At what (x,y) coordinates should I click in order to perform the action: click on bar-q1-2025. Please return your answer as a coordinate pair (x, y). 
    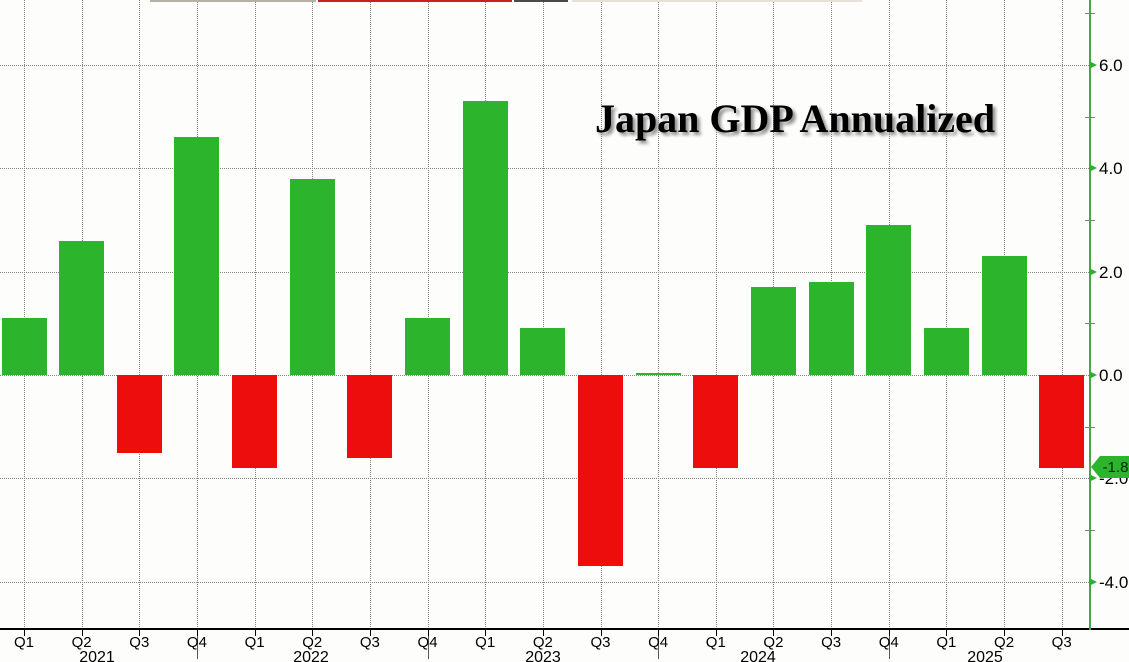
    Looking at the image, I should click on (946, 351).